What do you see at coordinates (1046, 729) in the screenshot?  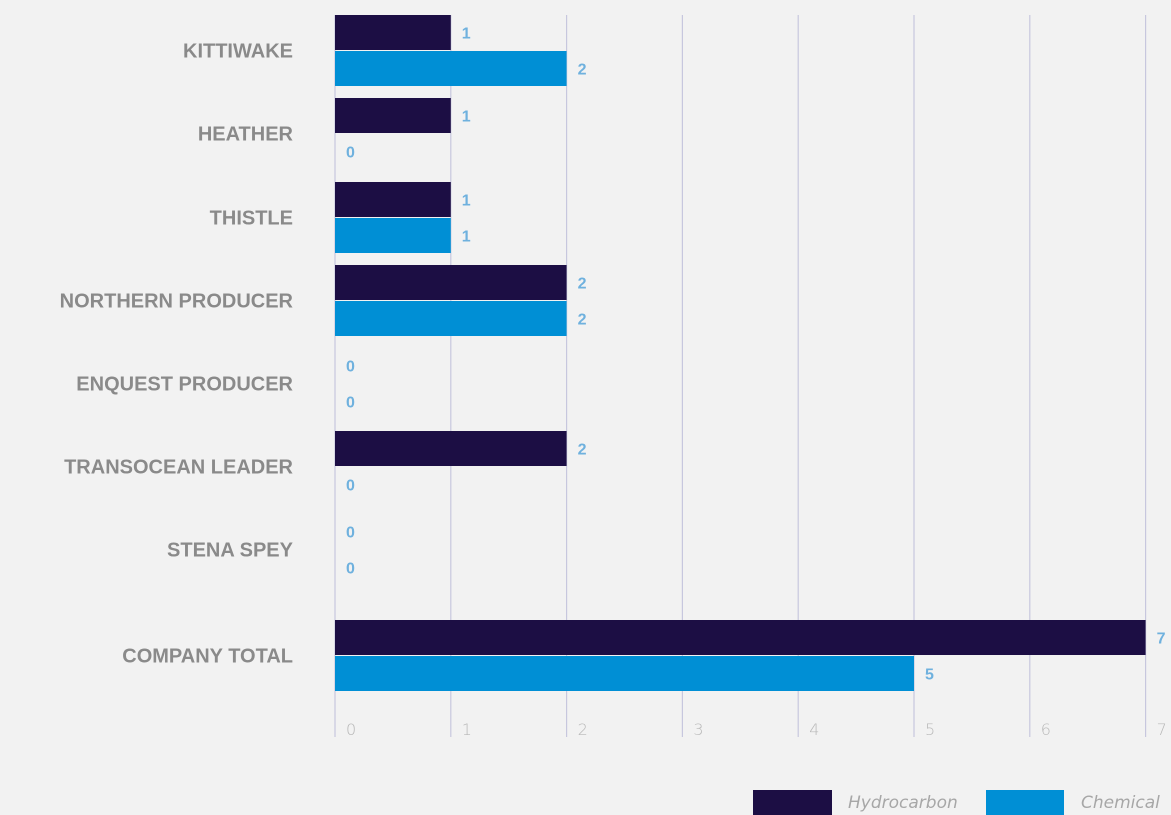 I see `x-tick-label: 6` at bounding box center [1046, 729].